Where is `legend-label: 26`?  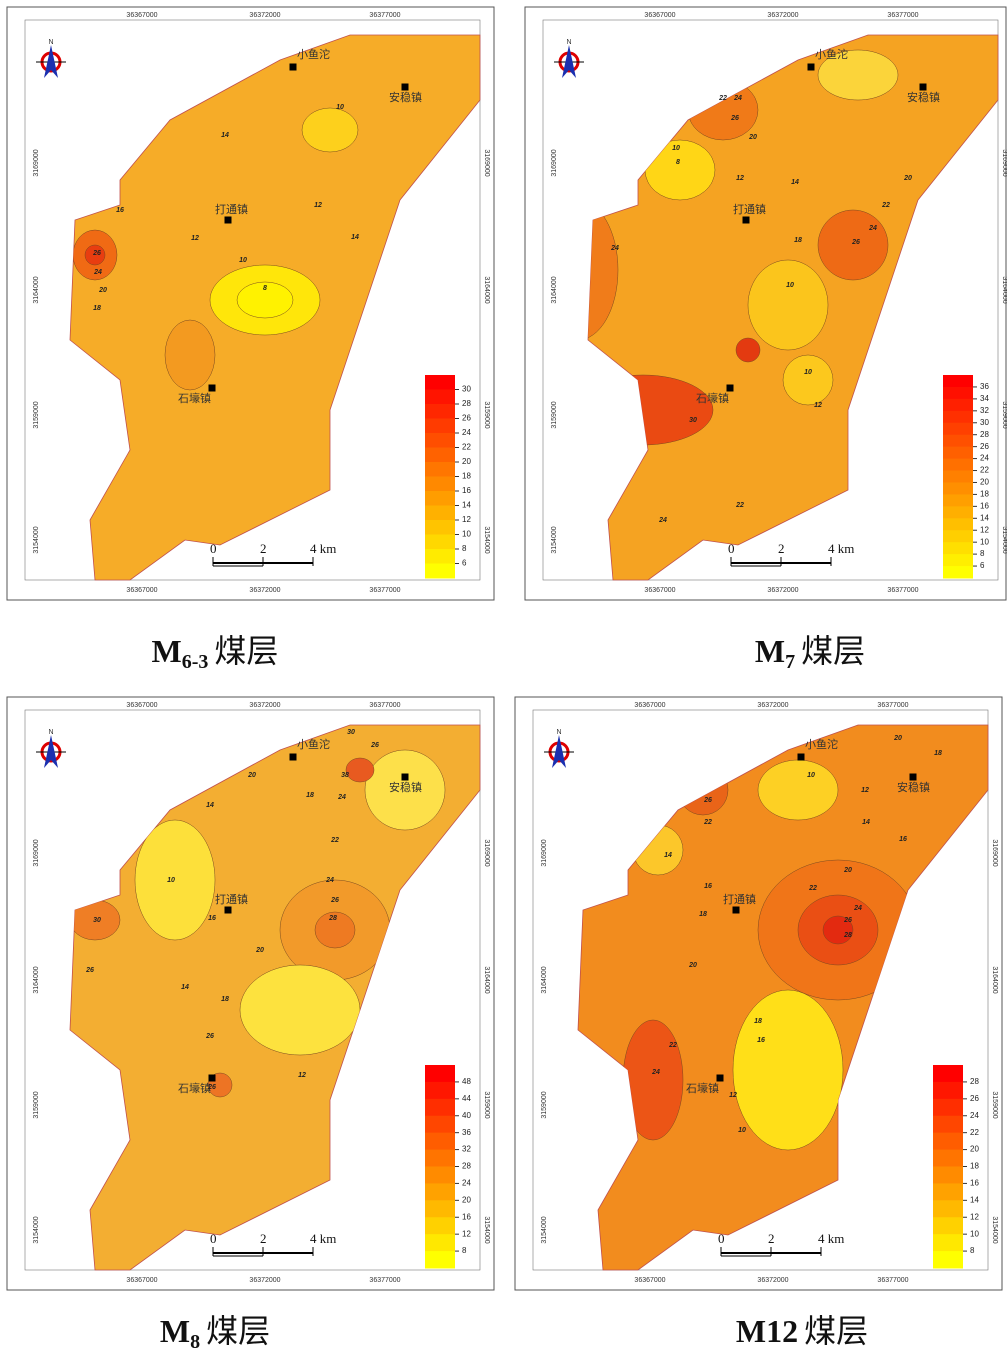 legend-label: 26 is located at coordinates (466, 418).